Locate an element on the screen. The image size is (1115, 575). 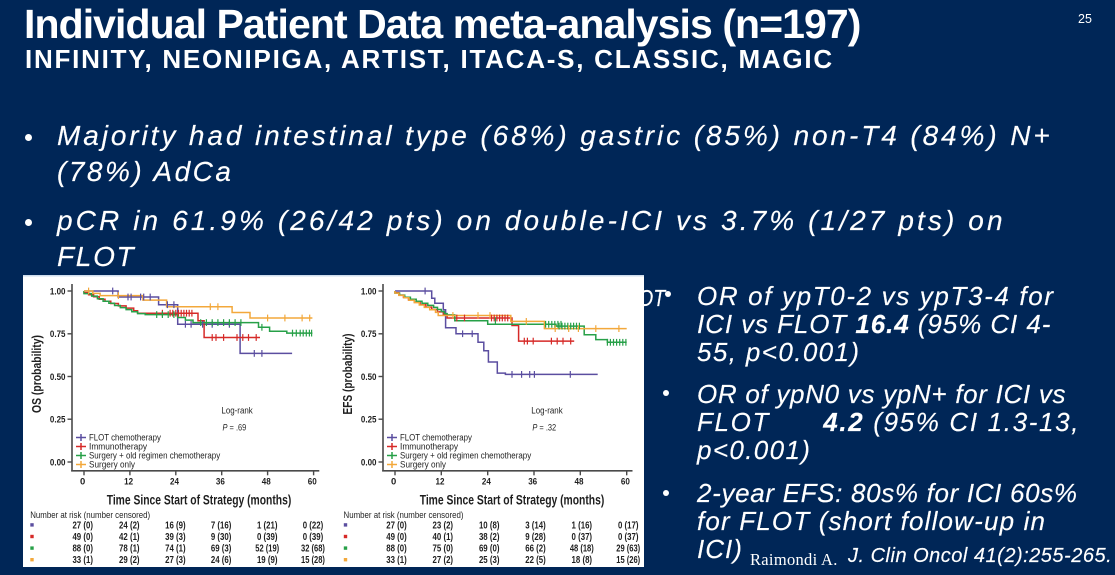
svg-text: 1 (21) is located at coordinates (267, 525).